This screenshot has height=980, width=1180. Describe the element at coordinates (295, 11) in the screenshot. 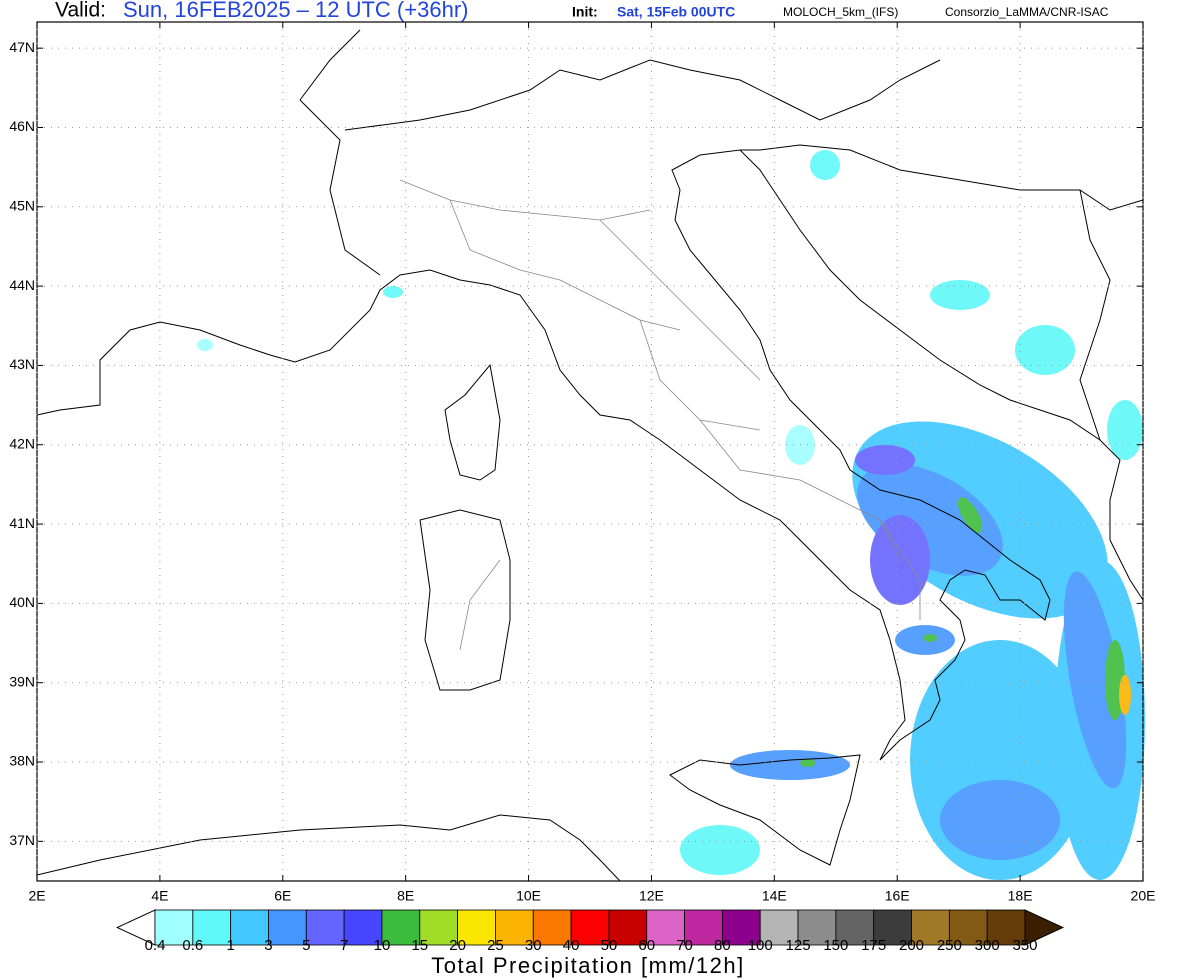

I see `valid-time: Sun, 16FEB2025 – 12 UTC (+36hr)` at that location.